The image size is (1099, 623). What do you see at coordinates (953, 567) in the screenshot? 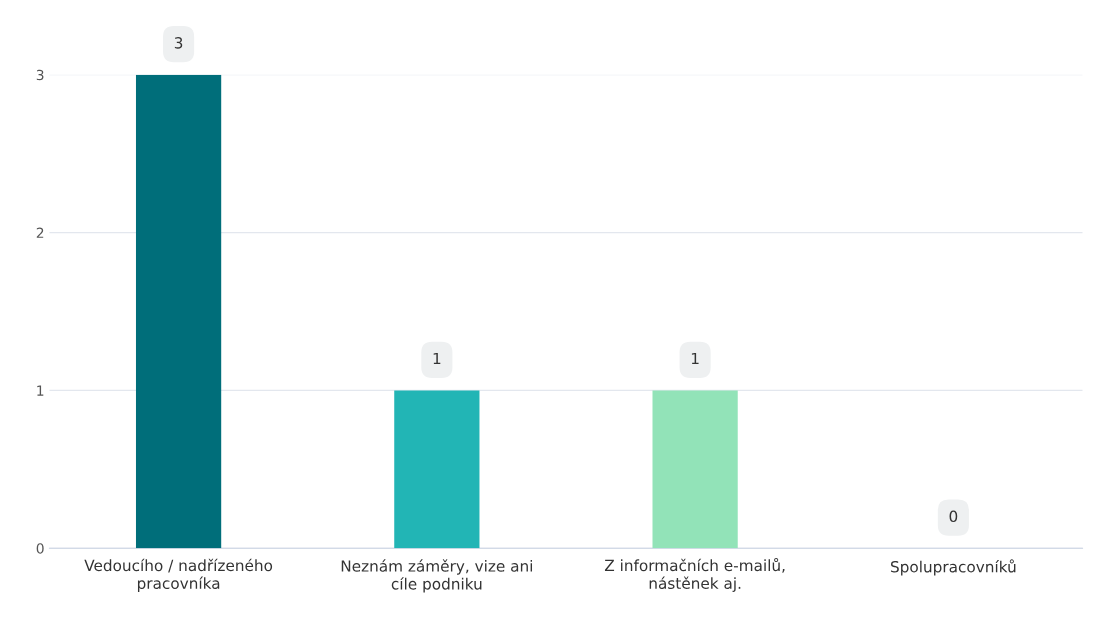
I see `x-tick-label: Spolupracovníků` at bounding box center [953, 567].